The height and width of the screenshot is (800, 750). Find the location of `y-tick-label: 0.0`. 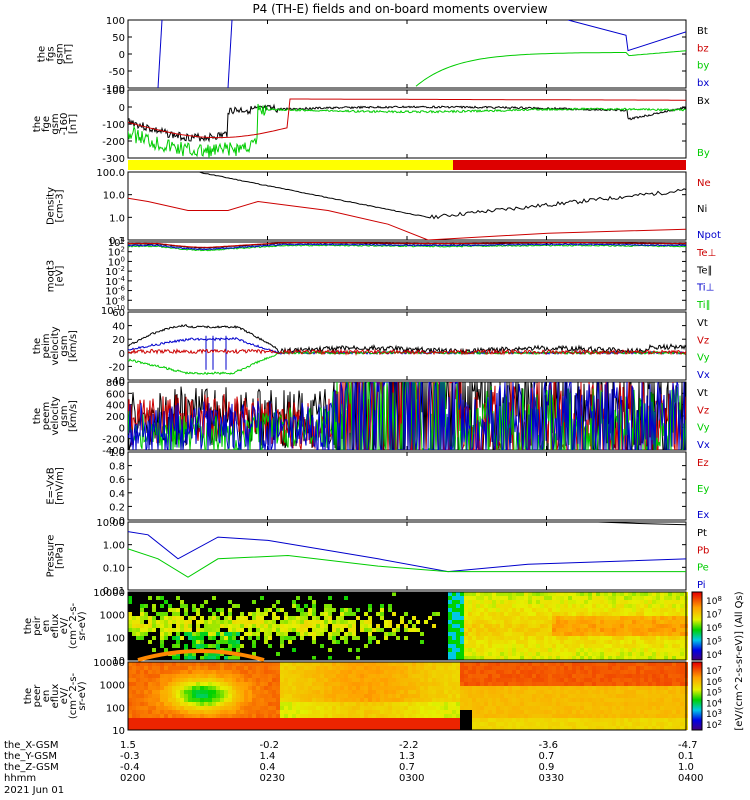

y-tick-label: 0.0 is located at coordinates (117, 521).